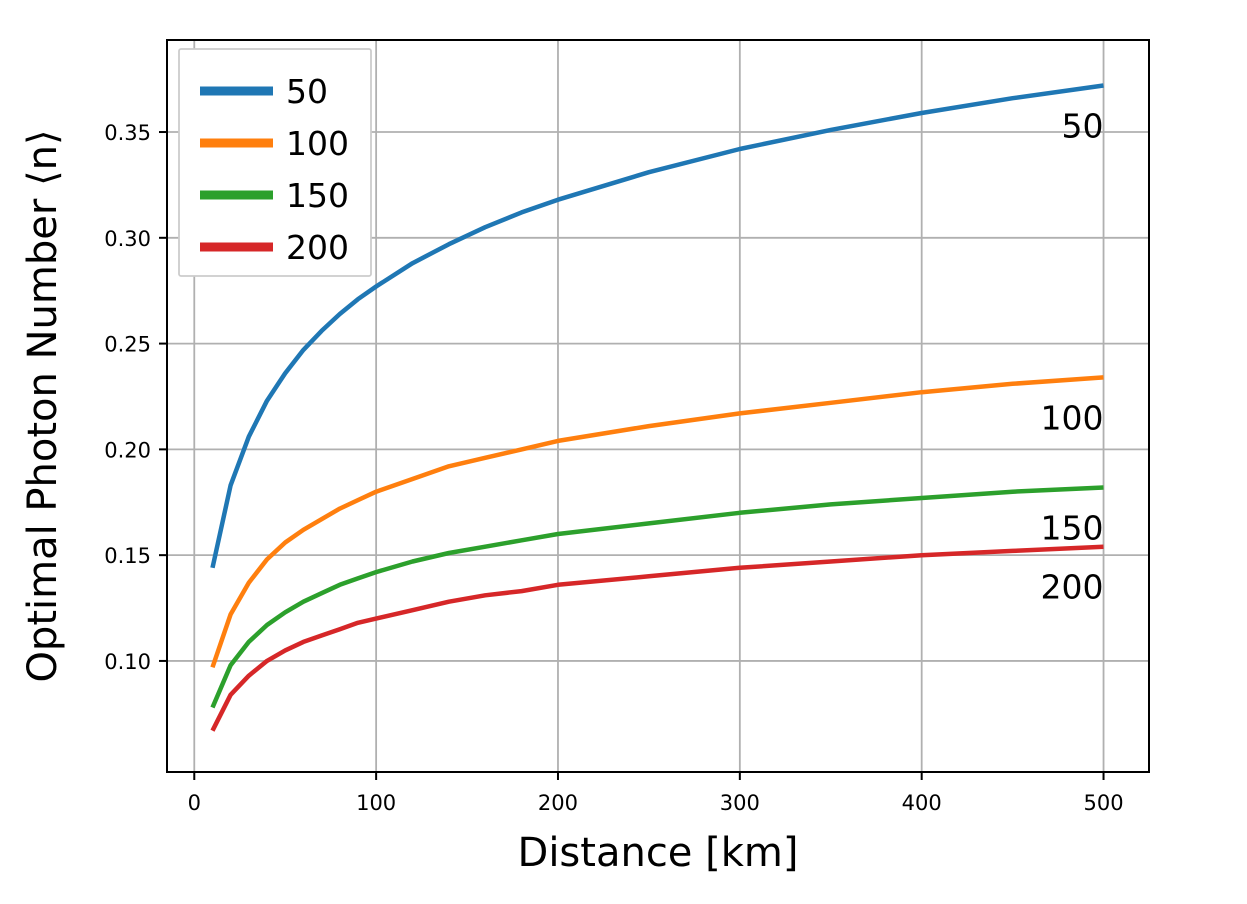  I want to click on legend-label-100: 100, so click(317, 143).